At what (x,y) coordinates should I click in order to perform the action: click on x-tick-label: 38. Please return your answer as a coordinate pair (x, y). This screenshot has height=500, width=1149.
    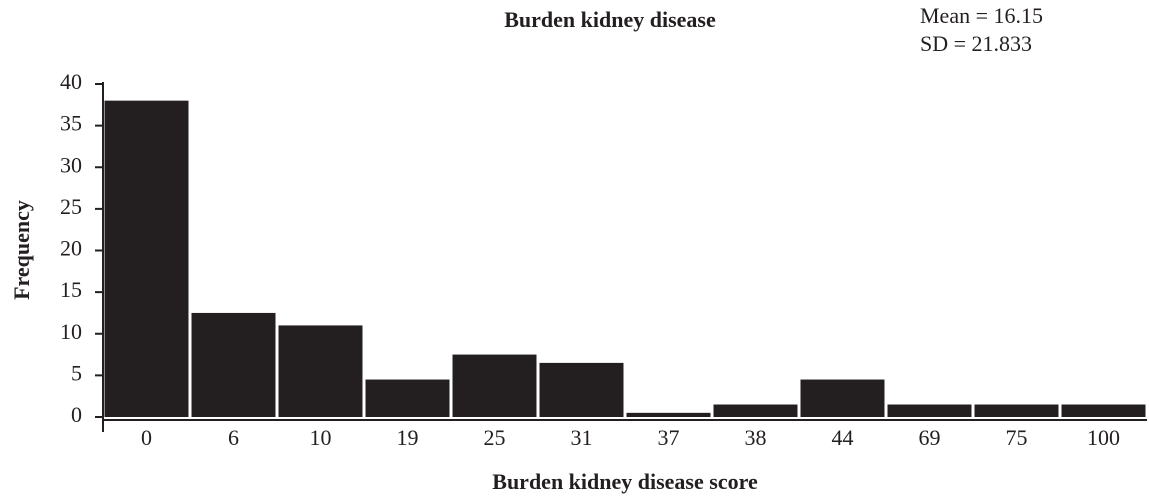
    Looking at the image, I should click on (756, 437).